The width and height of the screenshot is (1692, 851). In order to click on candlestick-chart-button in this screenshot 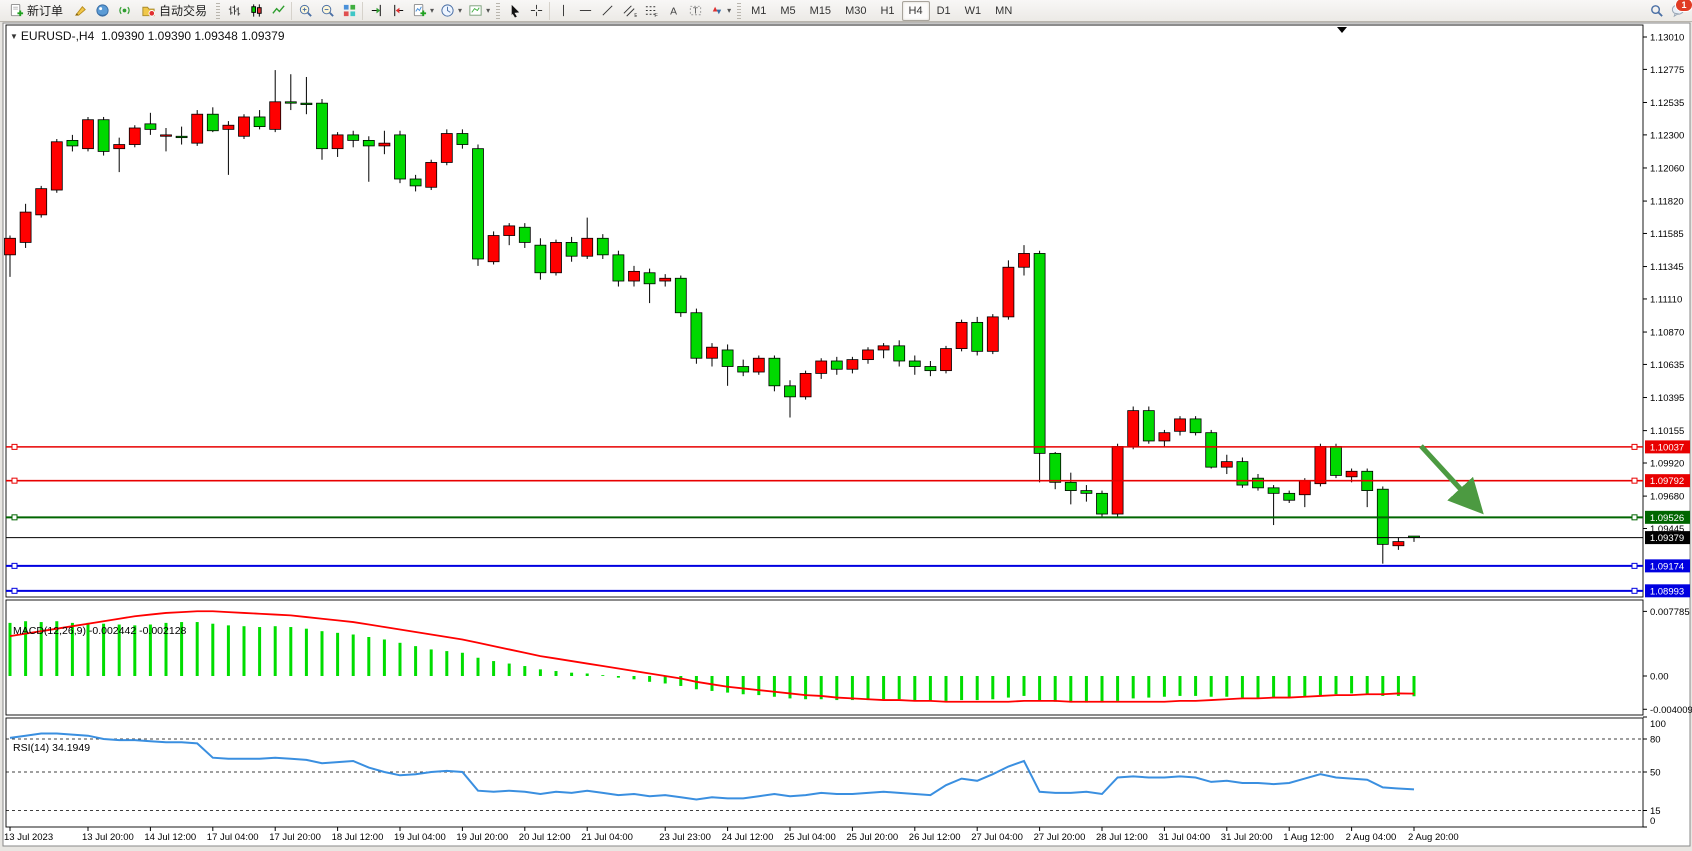, I will do `click(256, 11)`.